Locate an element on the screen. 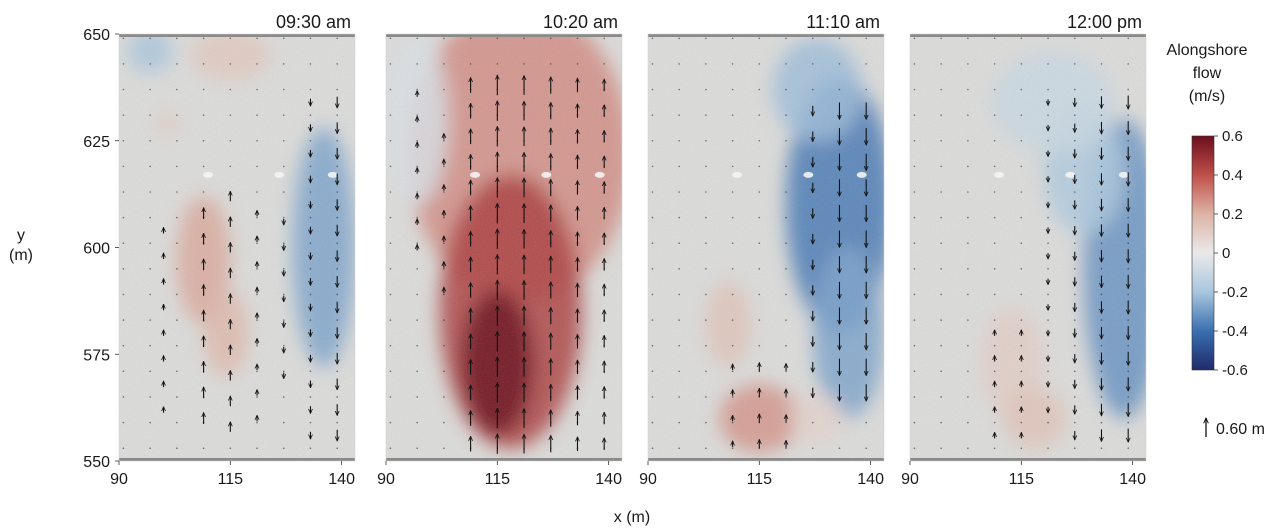  panel-title: 12:00 pm is located at coordinates (1104, 22).